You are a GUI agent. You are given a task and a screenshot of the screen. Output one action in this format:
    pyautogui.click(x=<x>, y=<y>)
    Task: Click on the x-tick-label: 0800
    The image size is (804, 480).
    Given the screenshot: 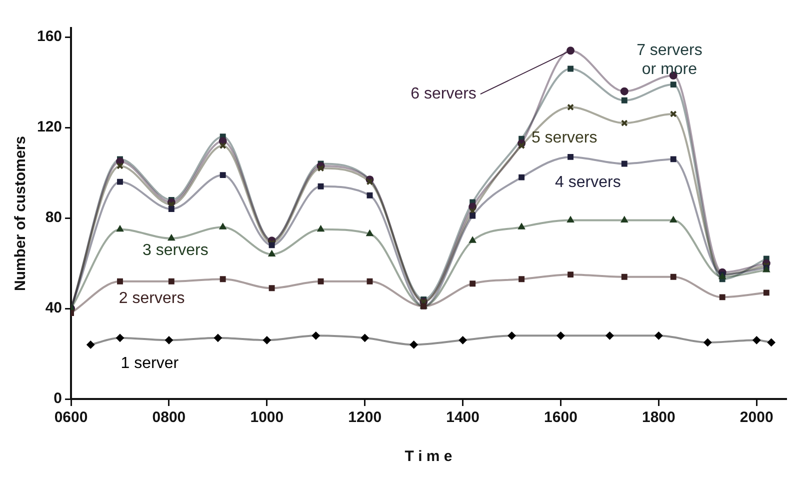 What is the action you would take?
    pyautogui.click(x=169, y=417)
    